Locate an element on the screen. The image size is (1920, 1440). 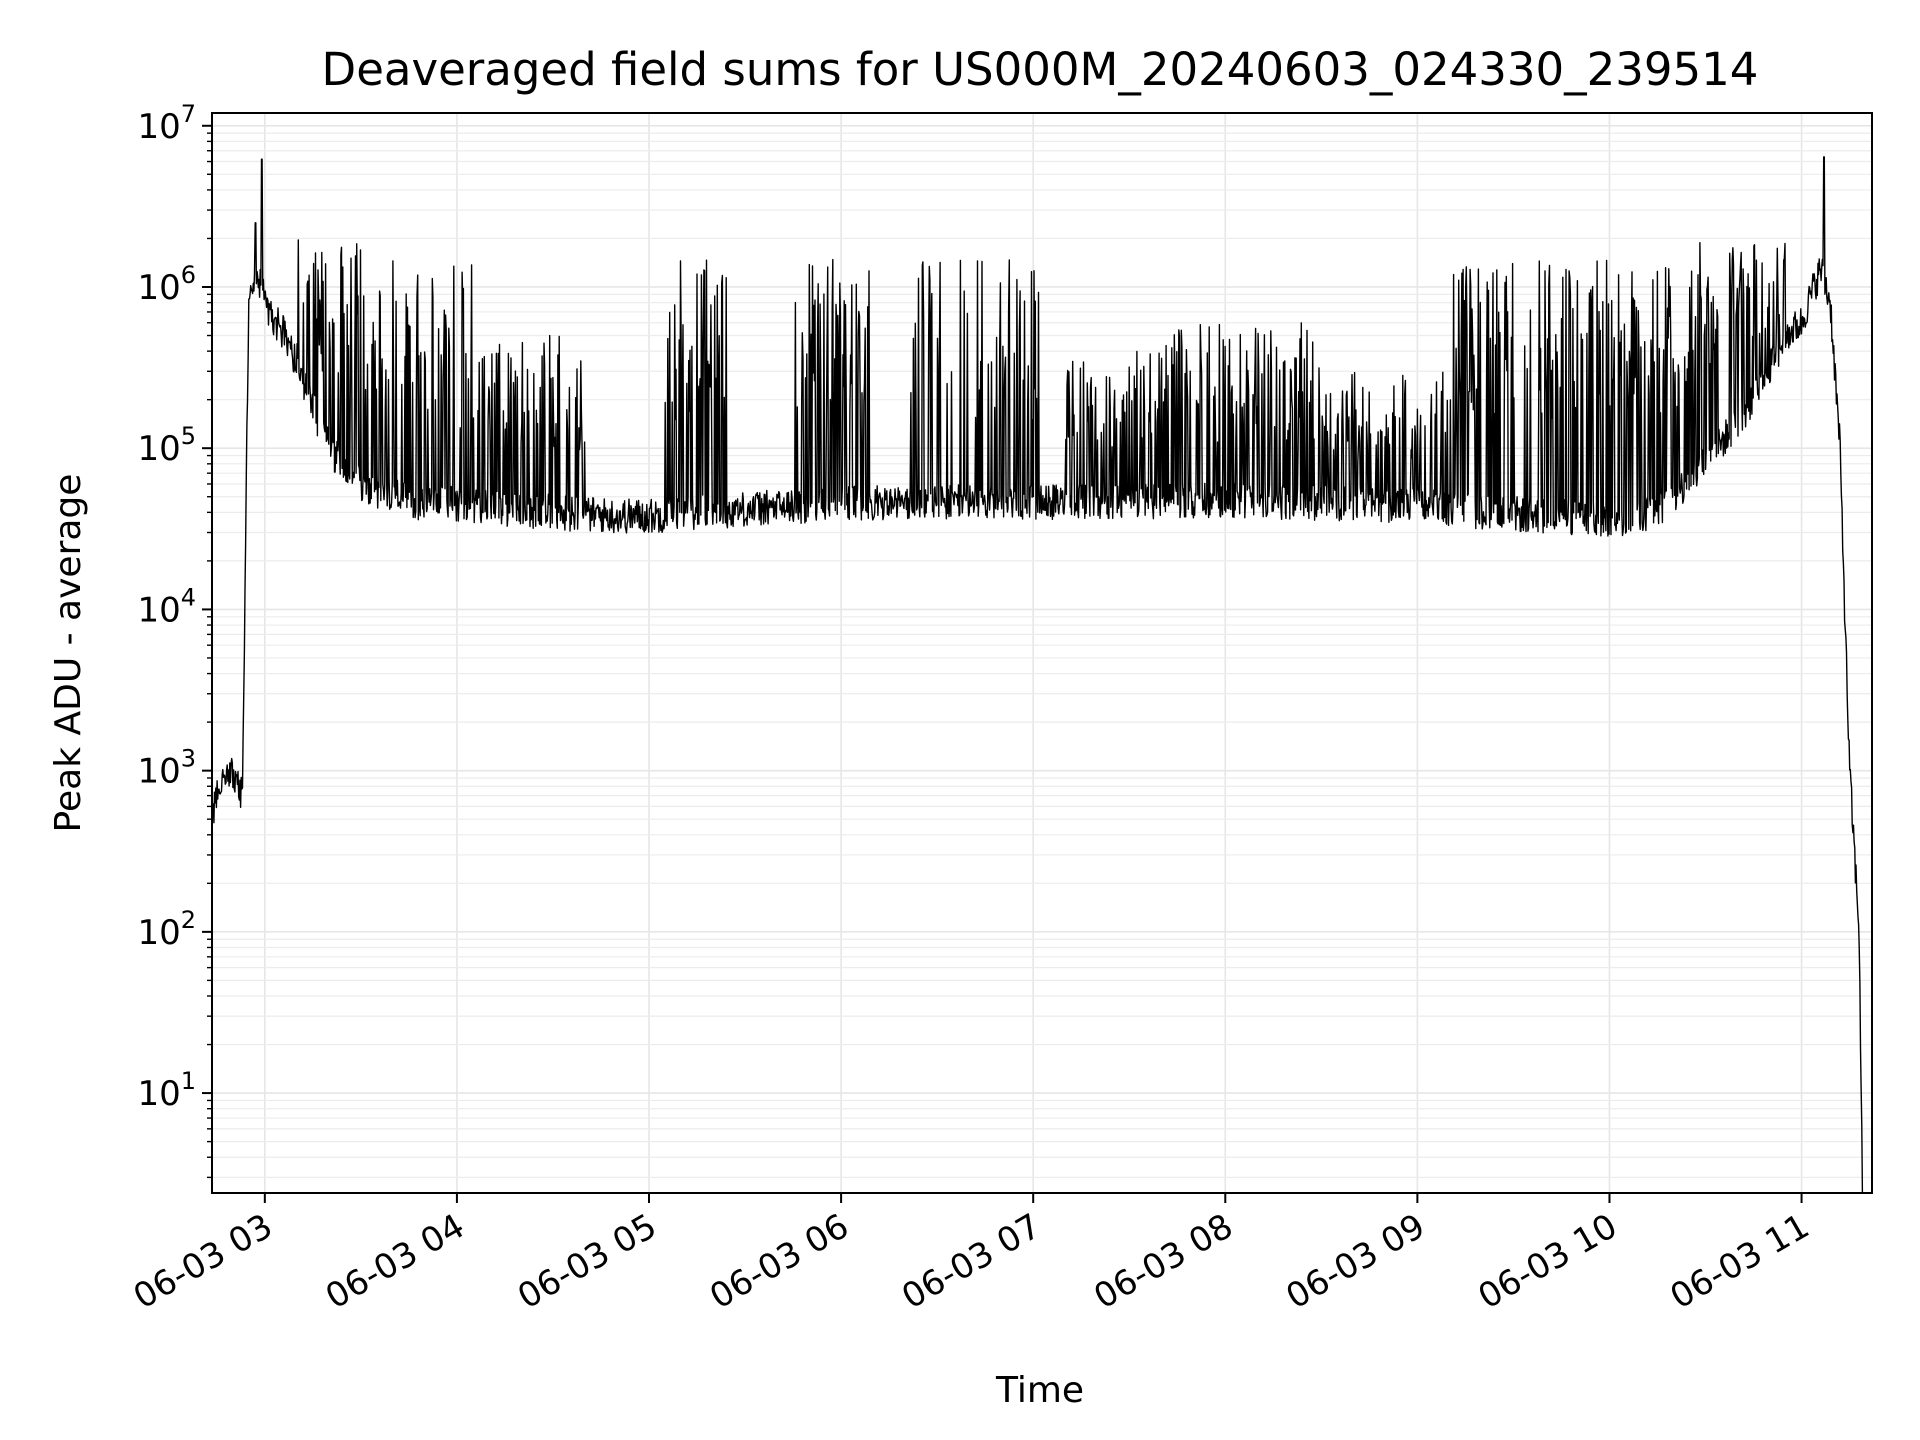
y-tick-label: 10⁵ is located at coordinates (166, 445).